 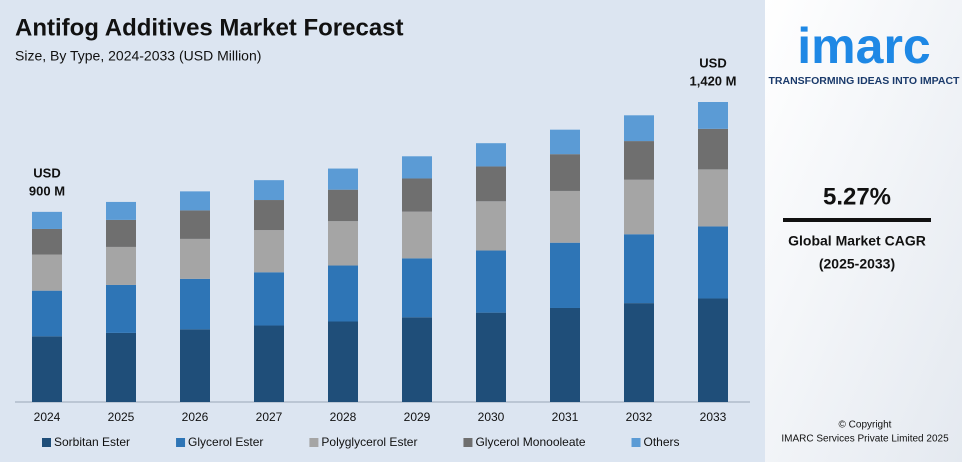 I want to click on legend-label: Glycerol Ester, so click(x=225, y=442).